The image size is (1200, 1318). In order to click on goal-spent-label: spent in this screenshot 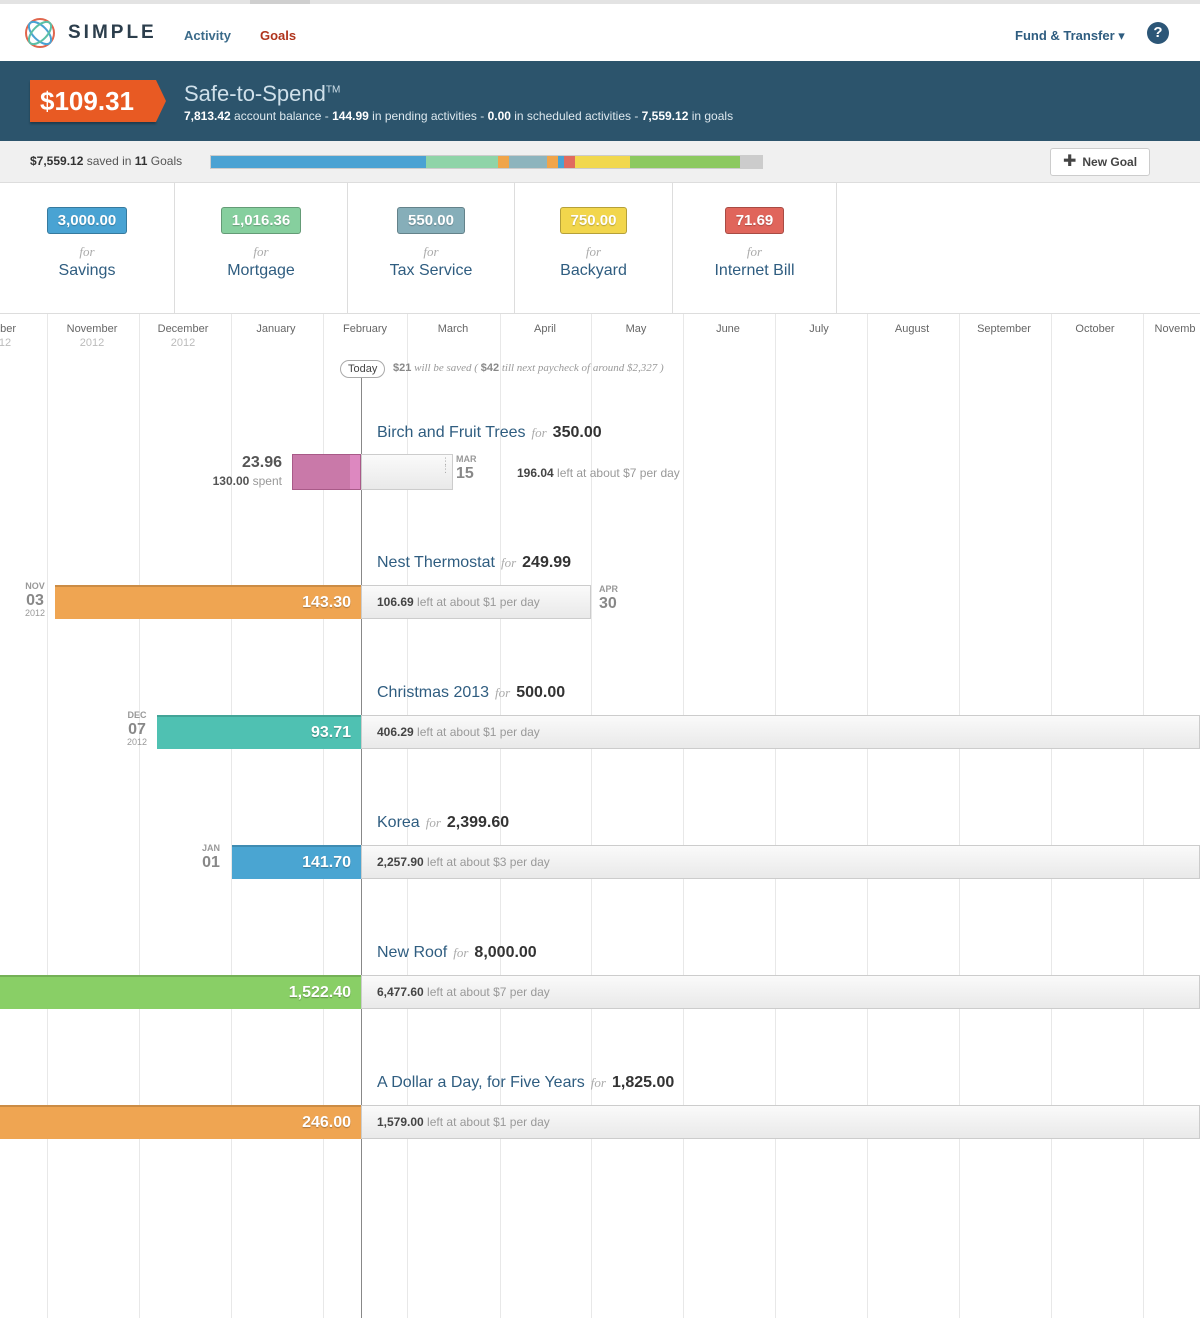, I will do `click(265, 481)`.